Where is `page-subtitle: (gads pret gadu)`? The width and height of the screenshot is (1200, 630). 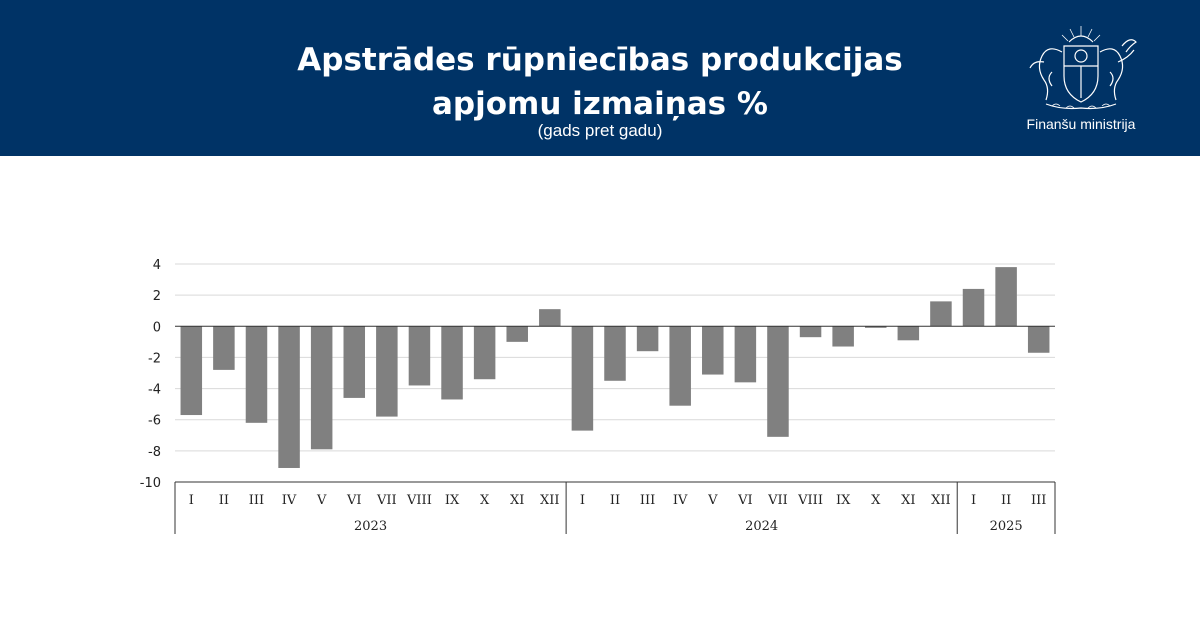 page-subtitle: (gads pret gadu) is located at coordinates (600, 130).